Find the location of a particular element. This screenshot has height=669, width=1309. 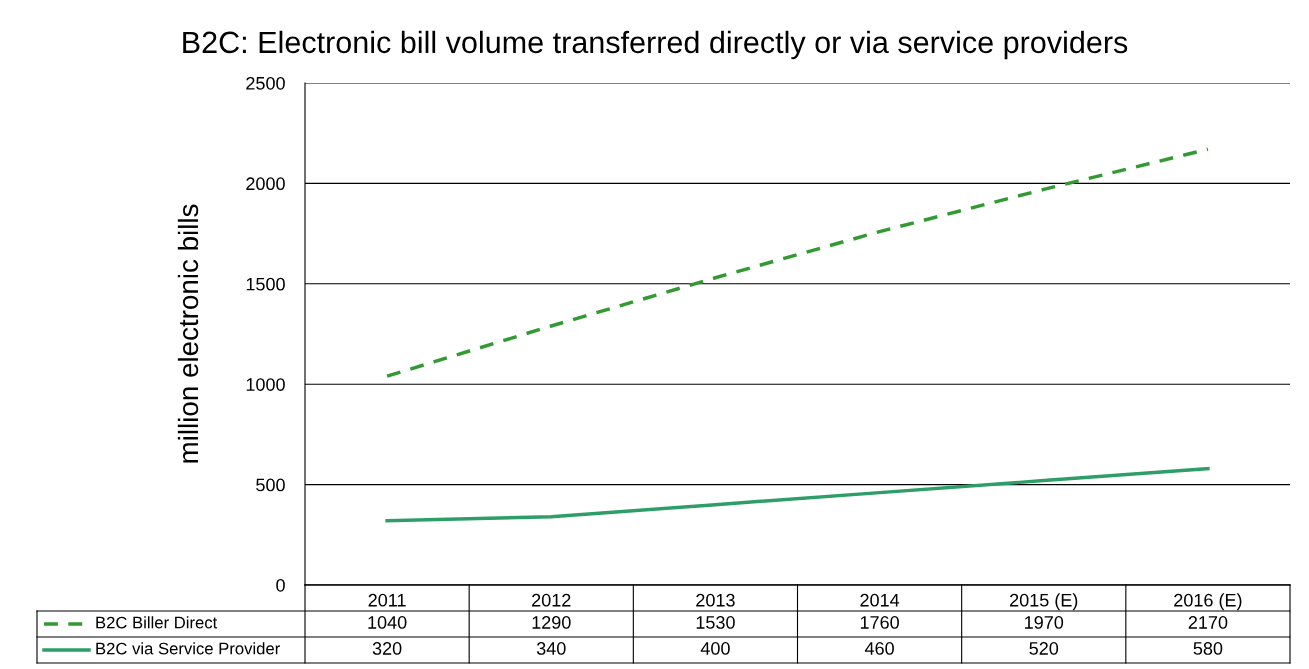

legend-label: B2C via Service Provider is located at coordinates (188, 648).